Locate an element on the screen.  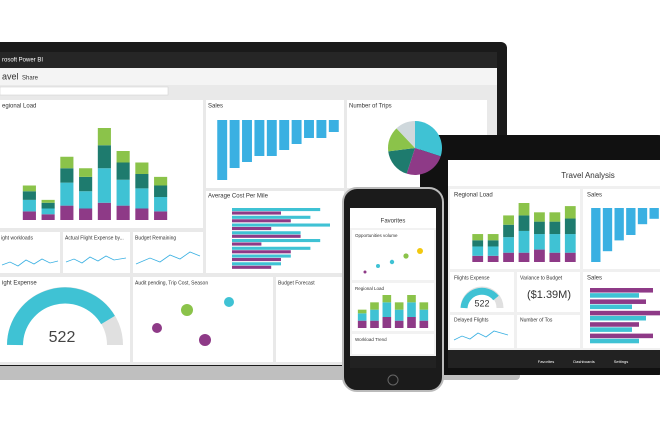
tile-title: Sales is located at coordinates (594, 279).